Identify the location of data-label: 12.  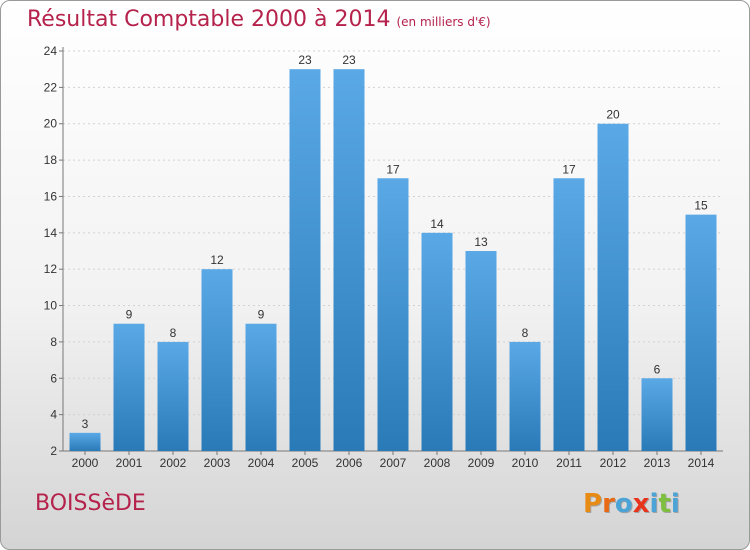
(217, 260).